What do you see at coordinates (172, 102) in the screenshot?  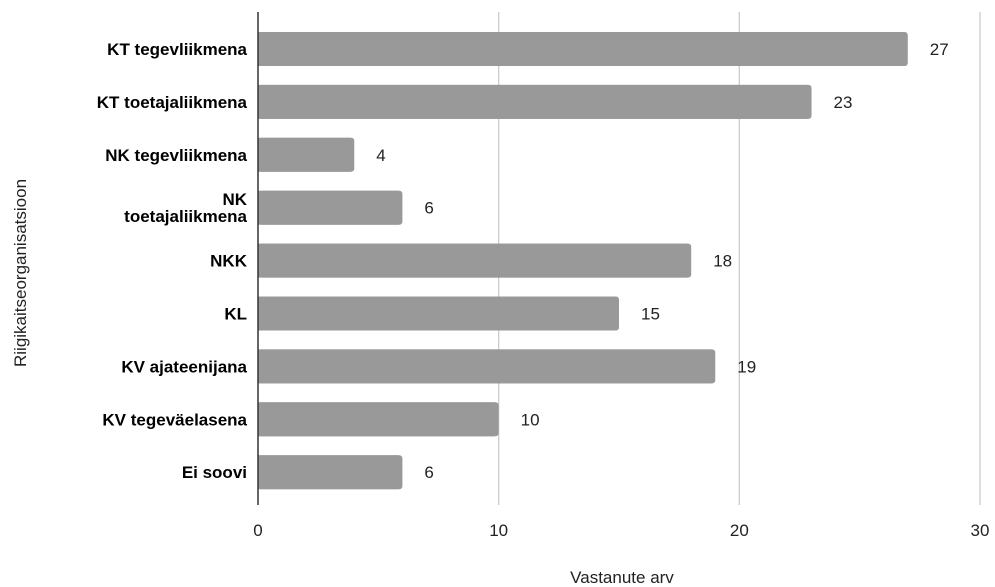 I see `category-label: KT toetajaliikmena` at bounding box center [172, 102].